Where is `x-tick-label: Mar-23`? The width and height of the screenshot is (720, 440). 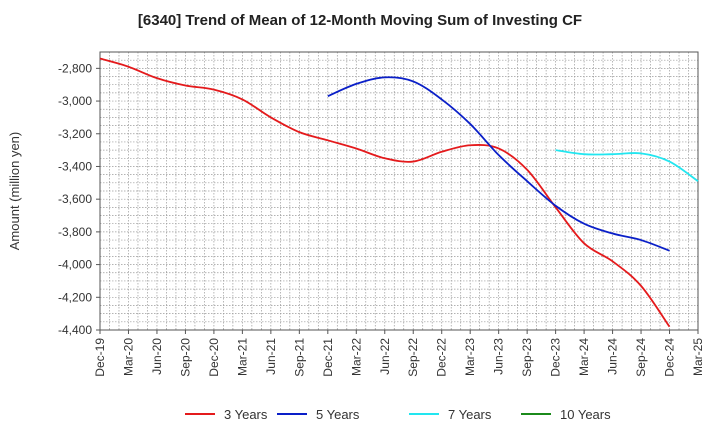
x-tick-label: Mar-23 is located at coordinates (470, 357).